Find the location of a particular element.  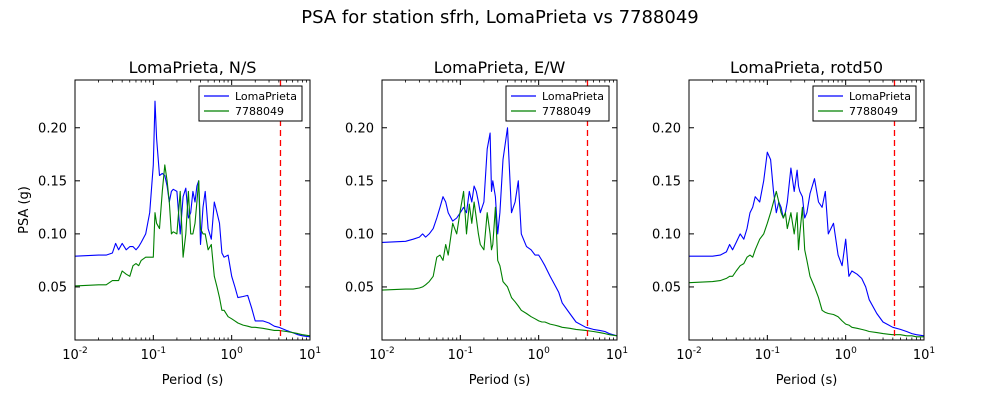

panel-title: LomaPrieta, E/W is located at coordinates (500, 67).